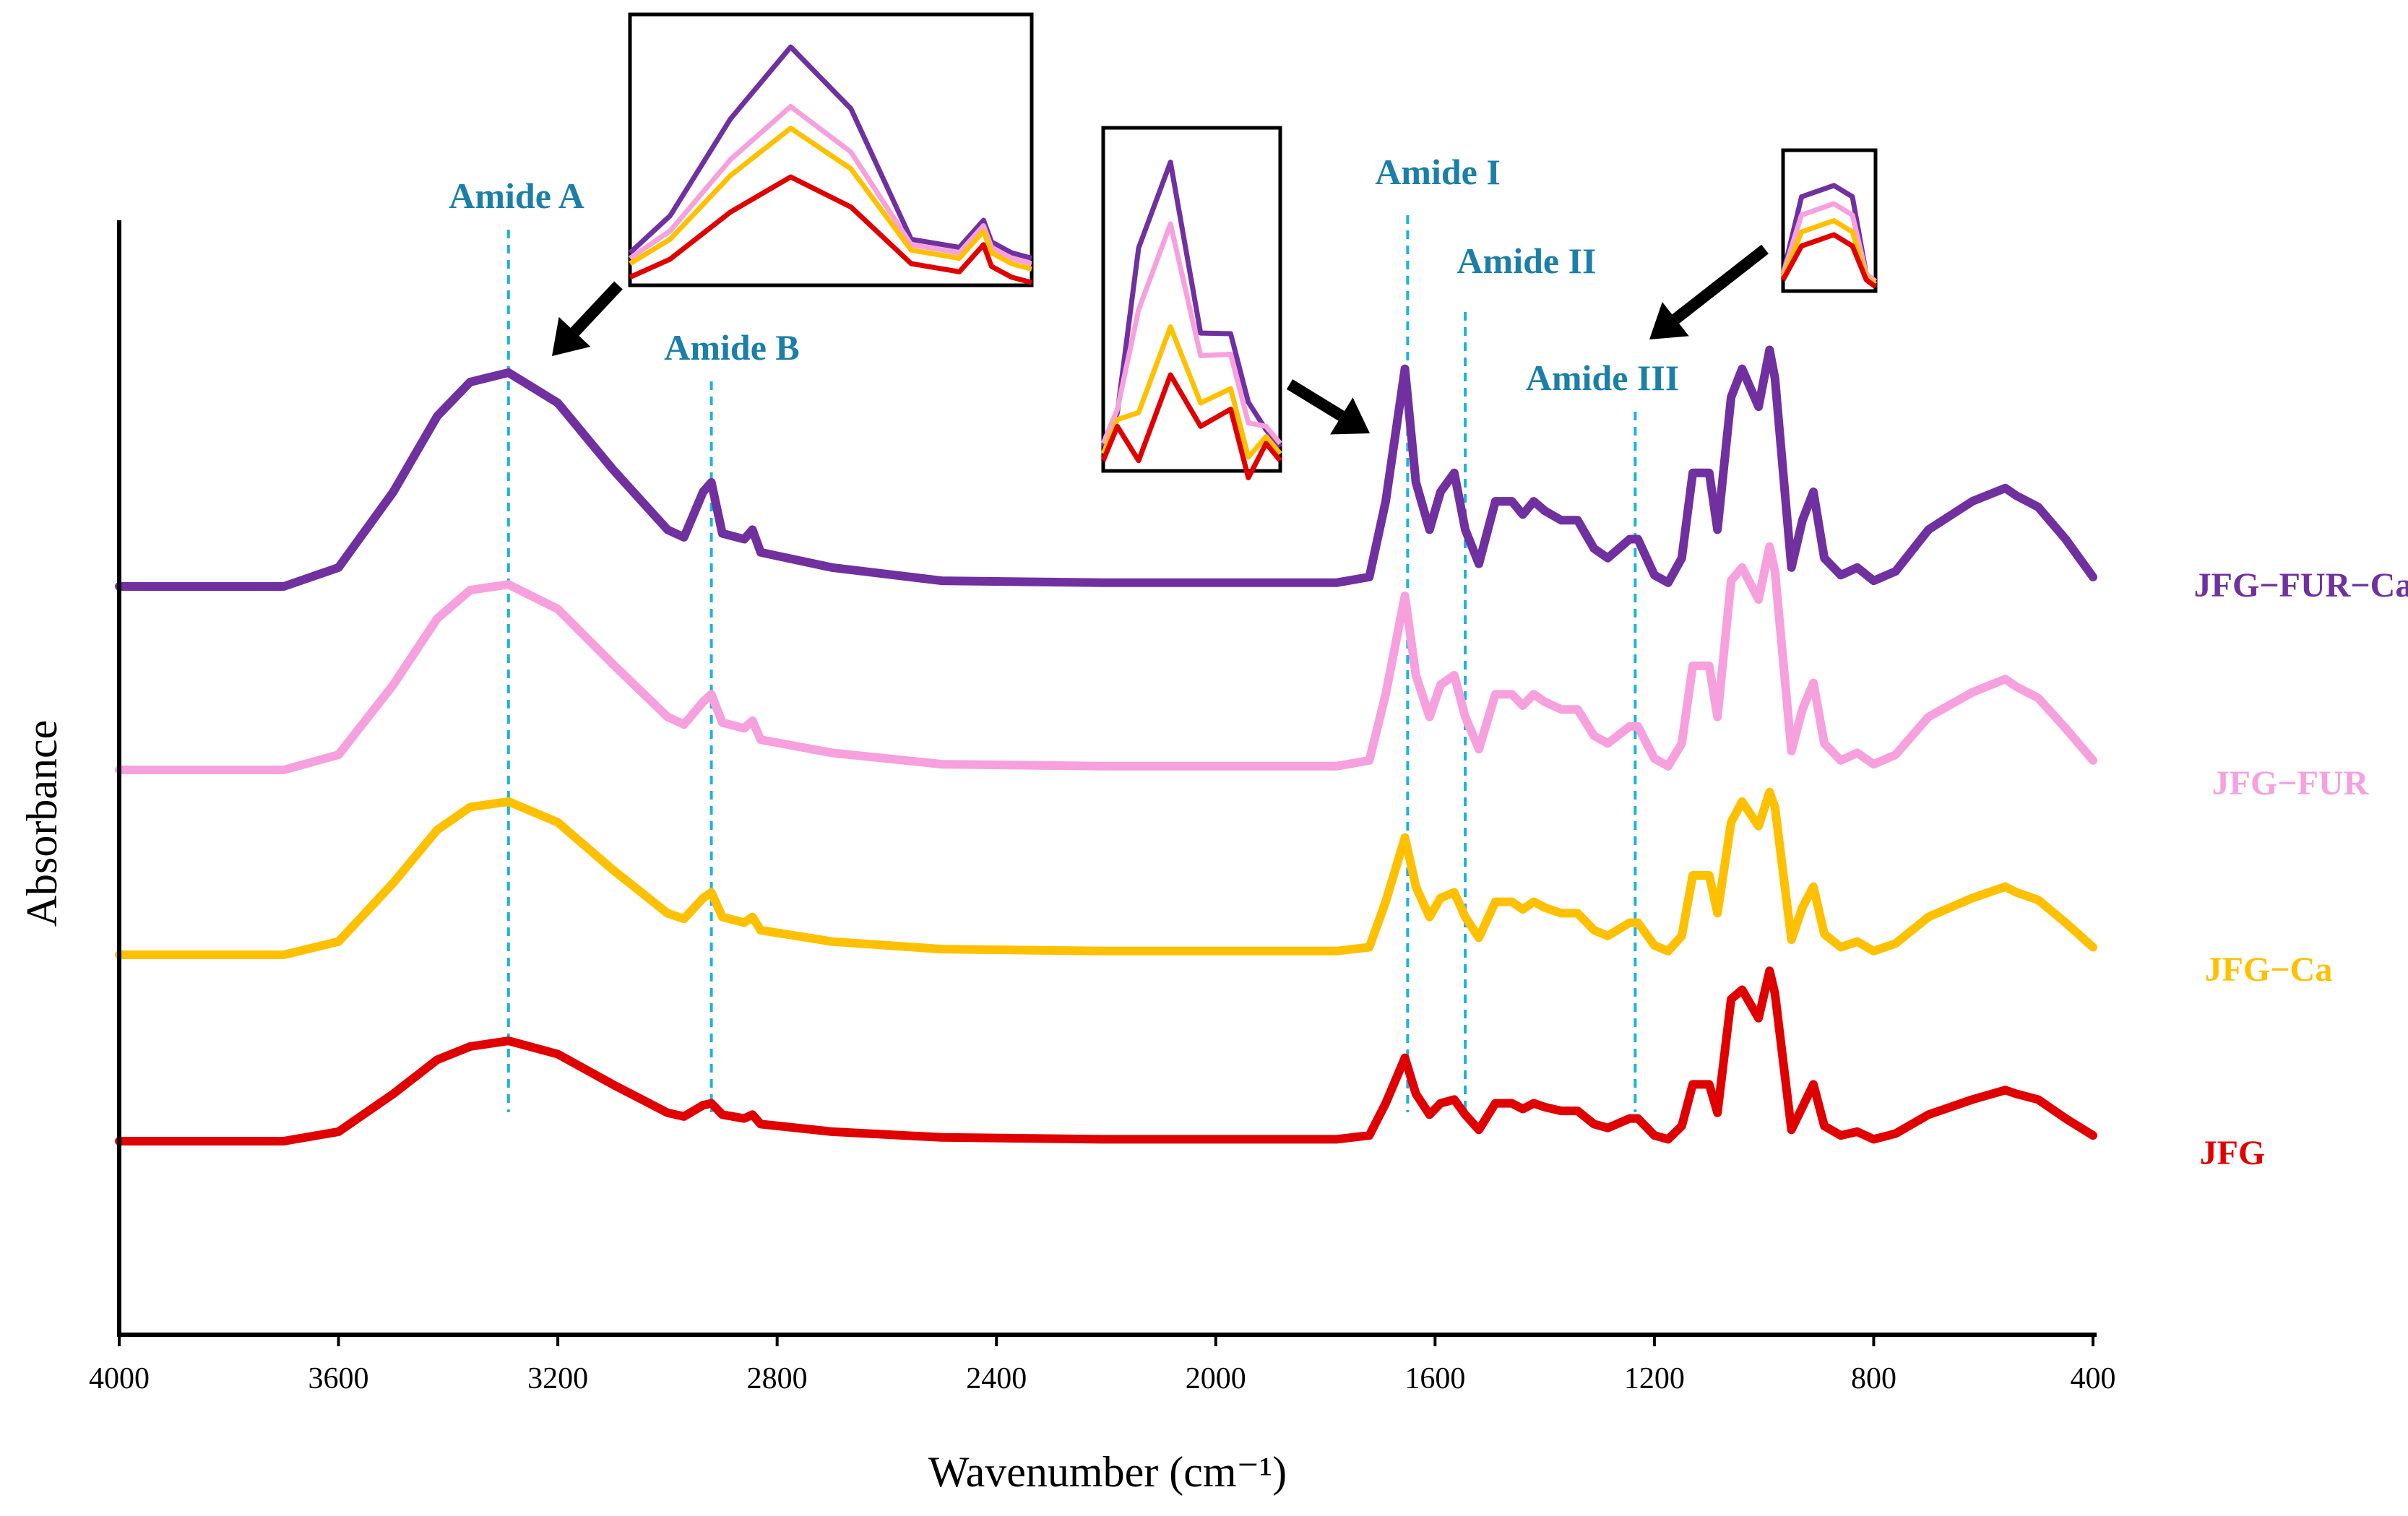 This screenshot has height=1516, width=2408. I want to click on inset-amide-i, so click(1191, 303).